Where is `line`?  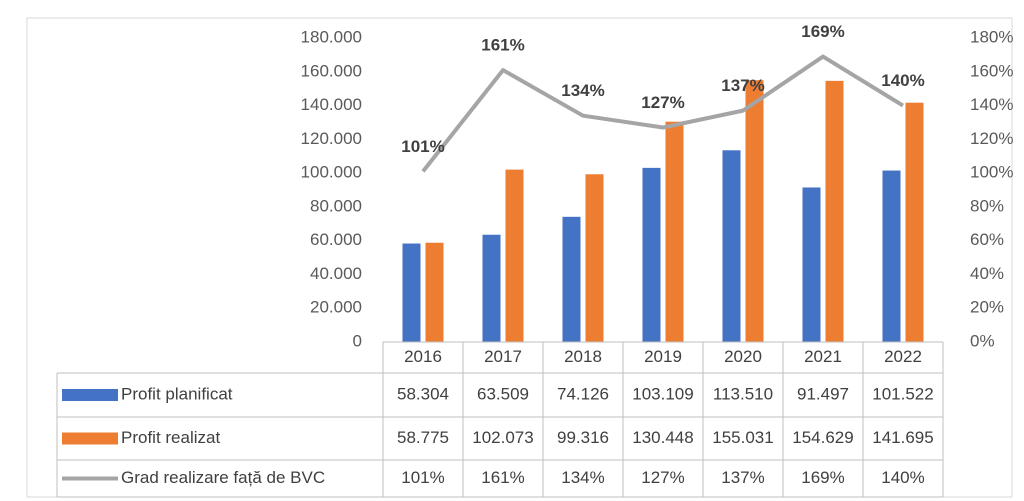 line is located at coordinates (663, 113).